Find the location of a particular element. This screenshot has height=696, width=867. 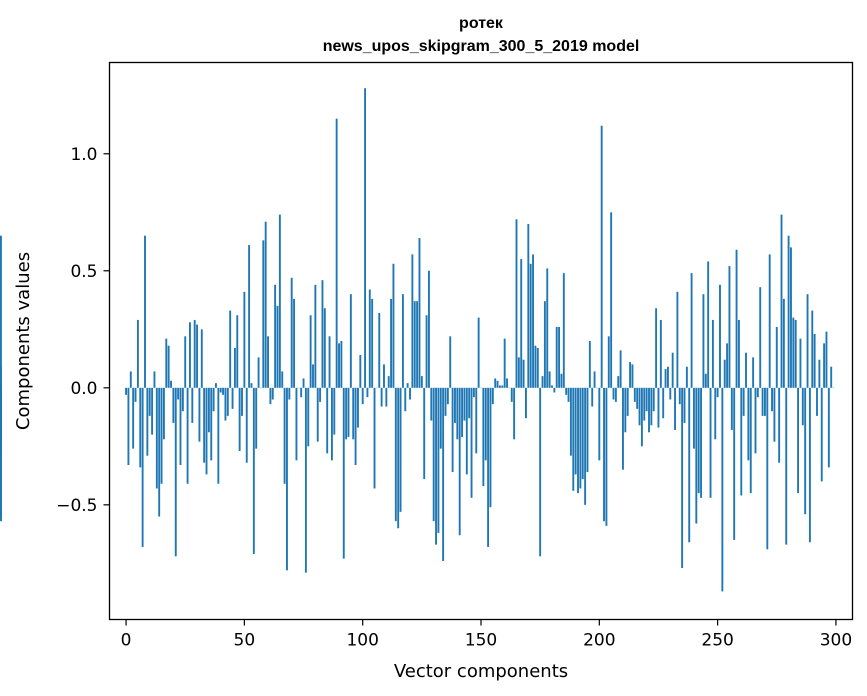

y-tick-label--0.5: −0.5 is located at coordinates (76, 506).